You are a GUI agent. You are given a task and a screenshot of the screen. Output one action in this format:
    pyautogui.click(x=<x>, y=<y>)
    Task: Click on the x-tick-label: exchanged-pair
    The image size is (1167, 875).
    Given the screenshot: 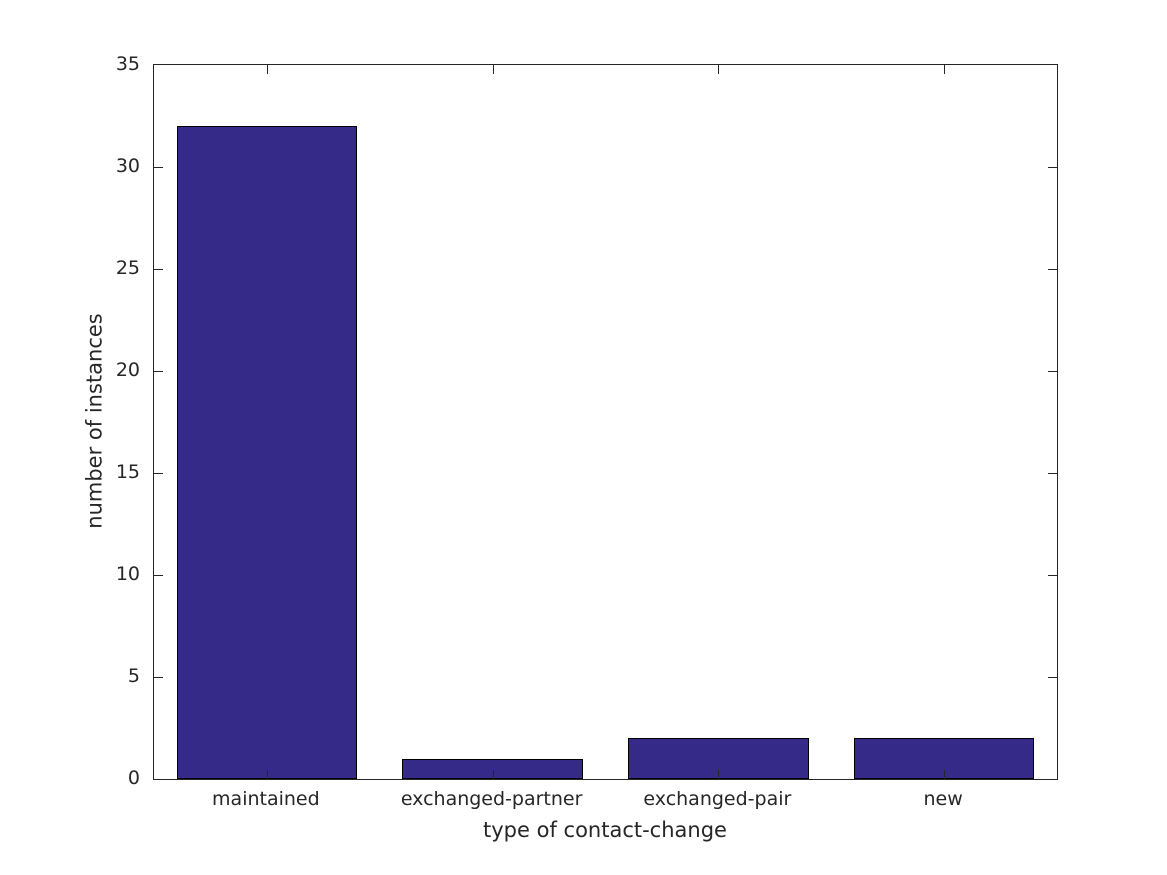 What is the action you would take?
    pyautogui.click(x=717, y=799)
    